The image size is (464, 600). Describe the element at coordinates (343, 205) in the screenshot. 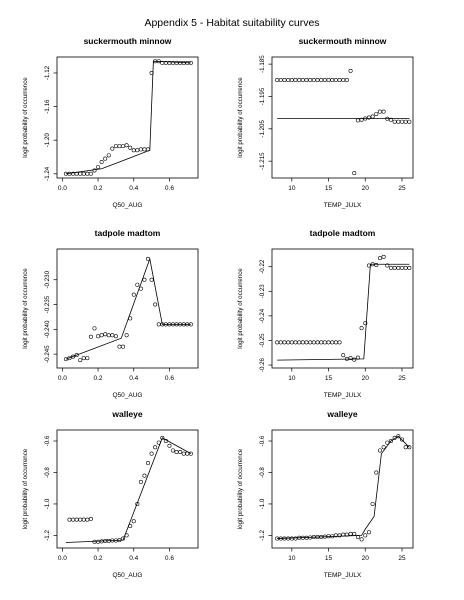

I see `x-axis-label: TEMP_JULX` at that location.